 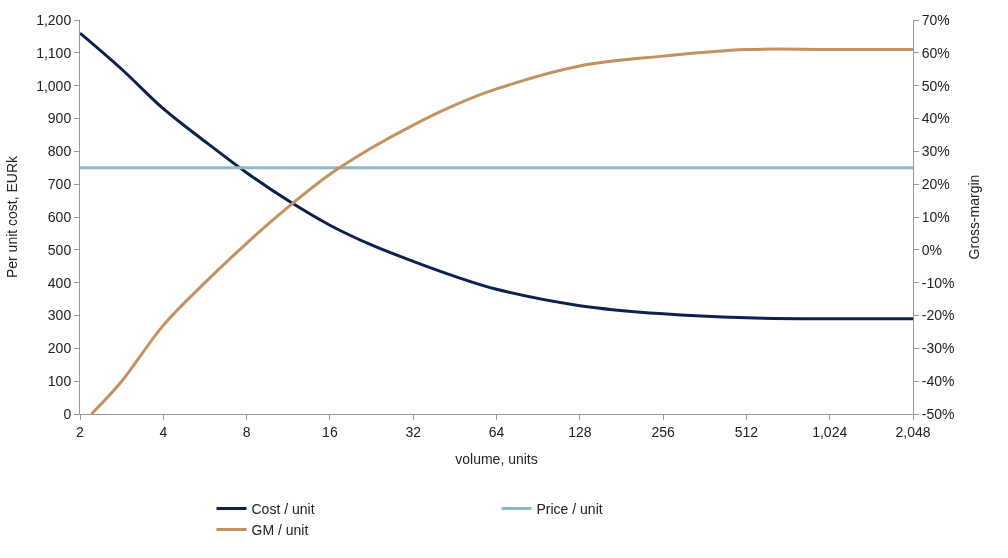 I want to click on x-tick-label: 512, so click(x=746, y=431).